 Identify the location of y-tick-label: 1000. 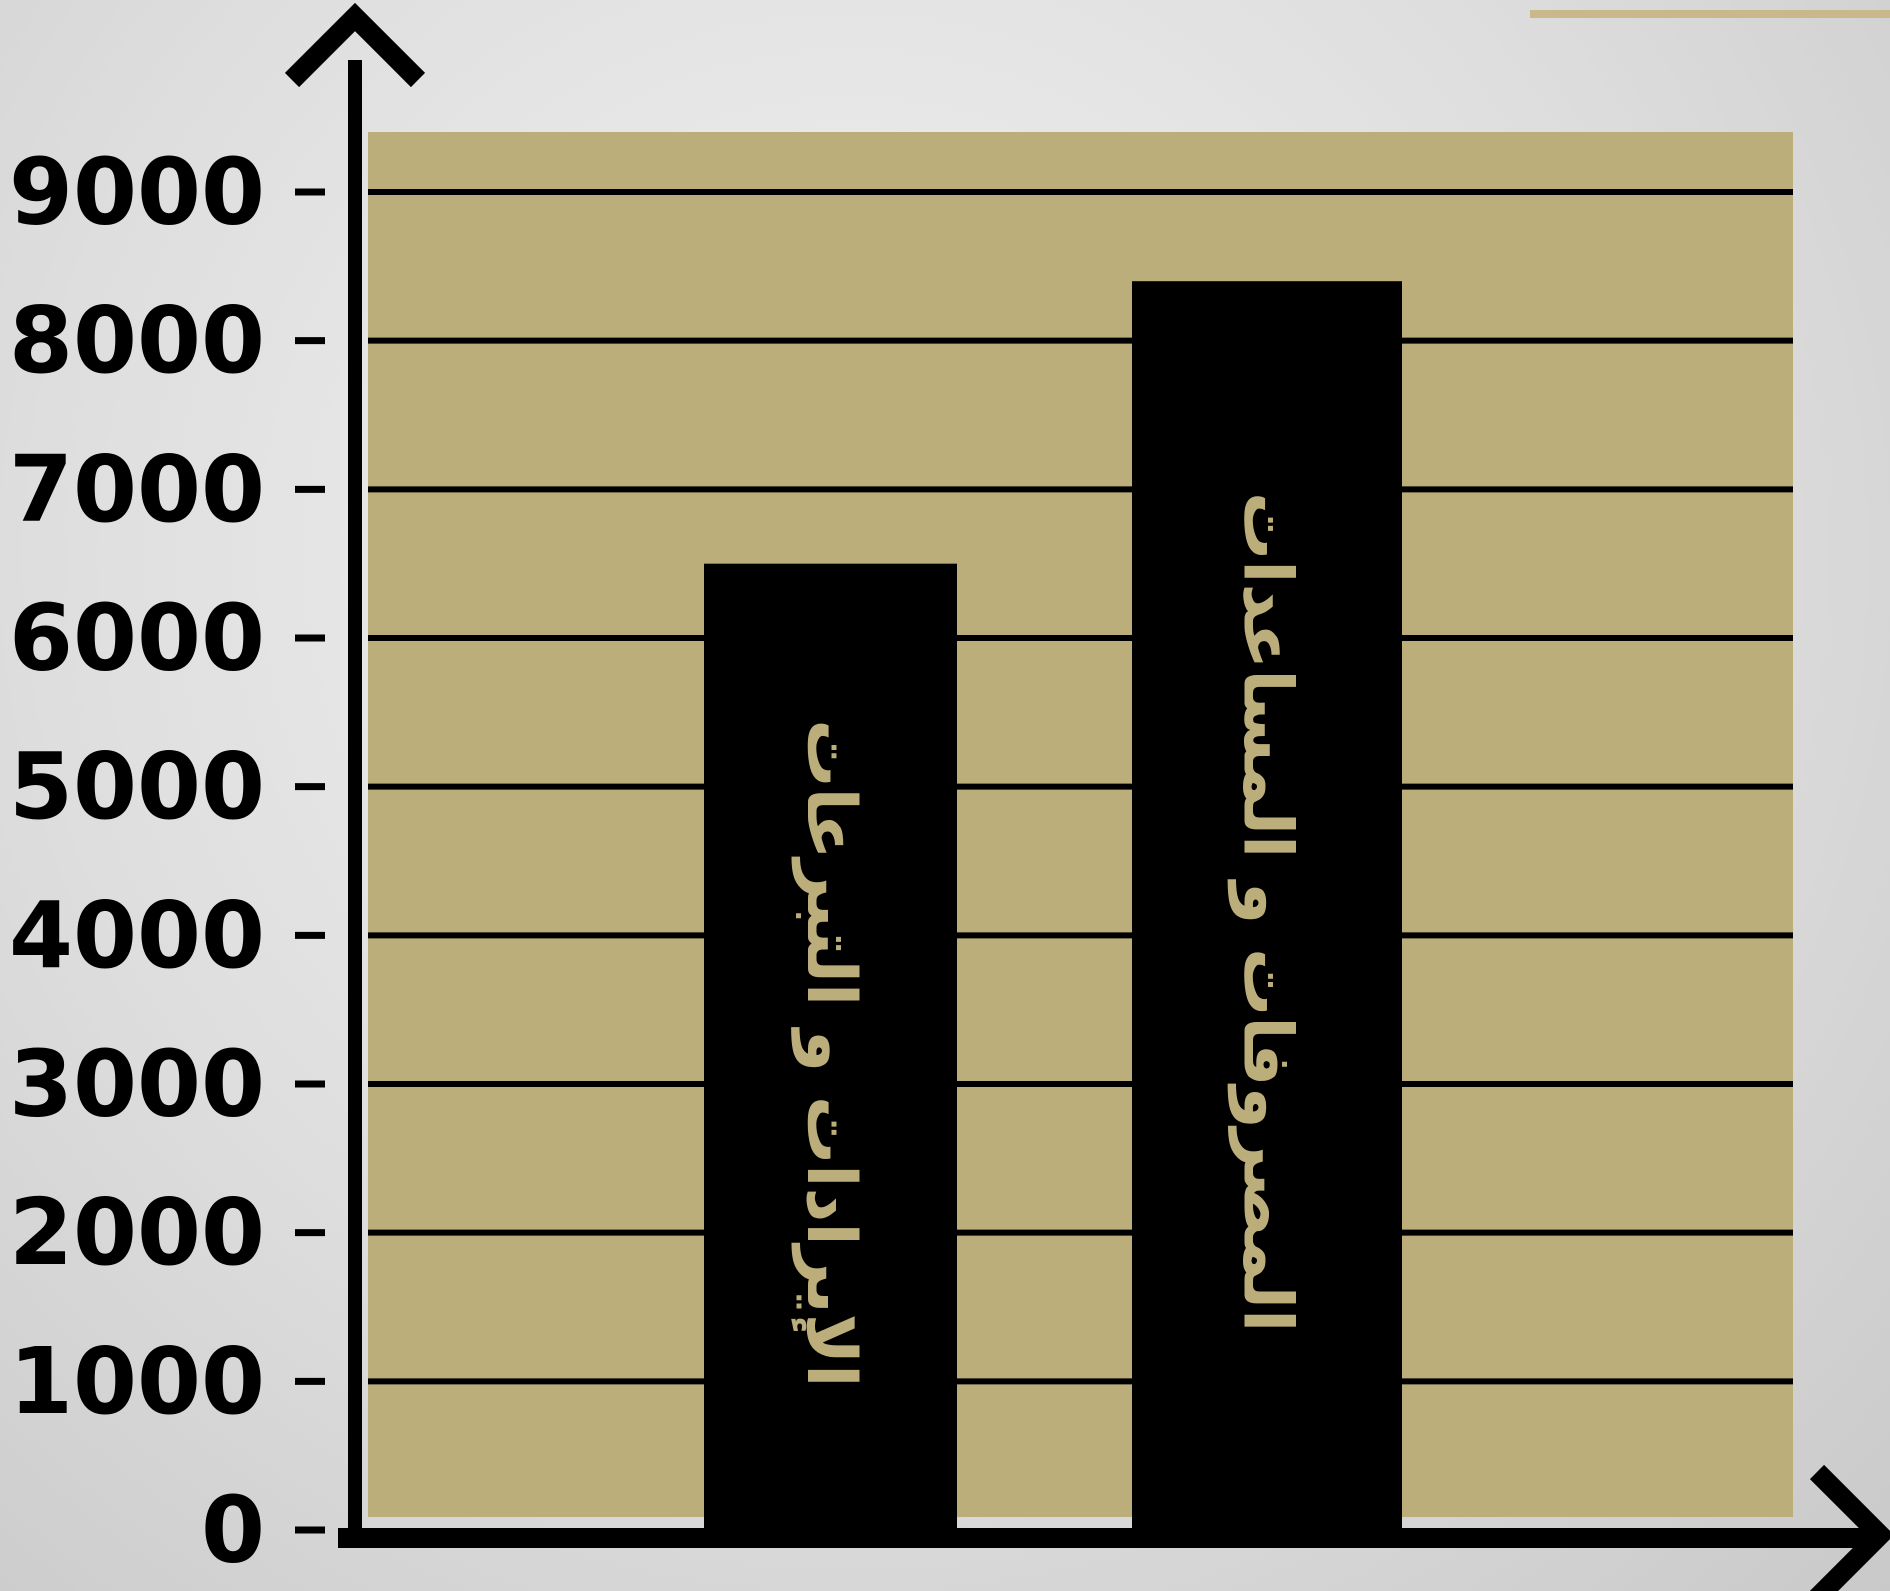
(137, 1381).